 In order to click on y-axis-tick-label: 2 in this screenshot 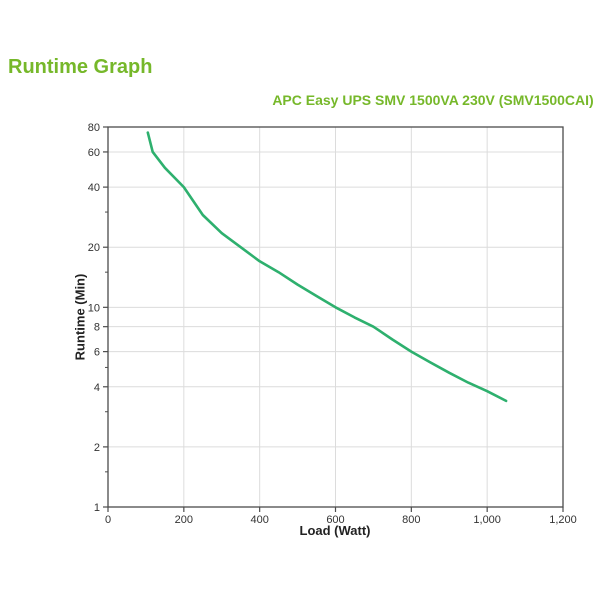, I will do `click(97, 448)`.